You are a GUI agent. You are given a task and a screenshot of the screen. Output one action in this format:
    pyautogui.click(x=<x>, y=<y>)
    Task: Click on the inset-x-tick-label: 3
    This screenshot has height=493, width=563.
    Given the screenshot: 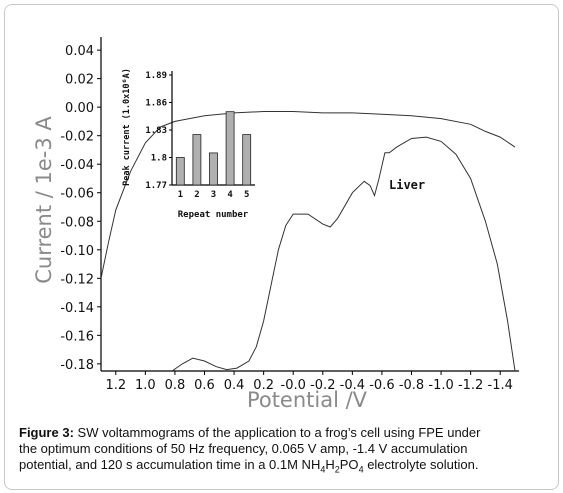 What is the action you would take?
    pyautogui.click(x=213, y=195)
    